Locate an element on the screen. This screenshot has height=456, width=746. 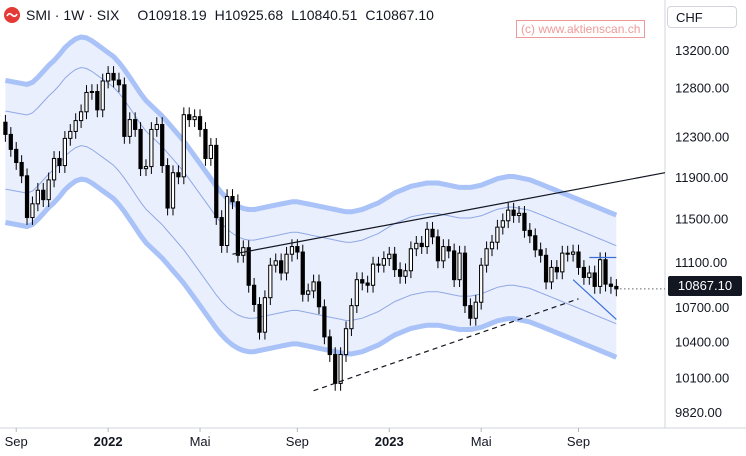
x-tick-label: 2022 is located at coordinates (108, 441).